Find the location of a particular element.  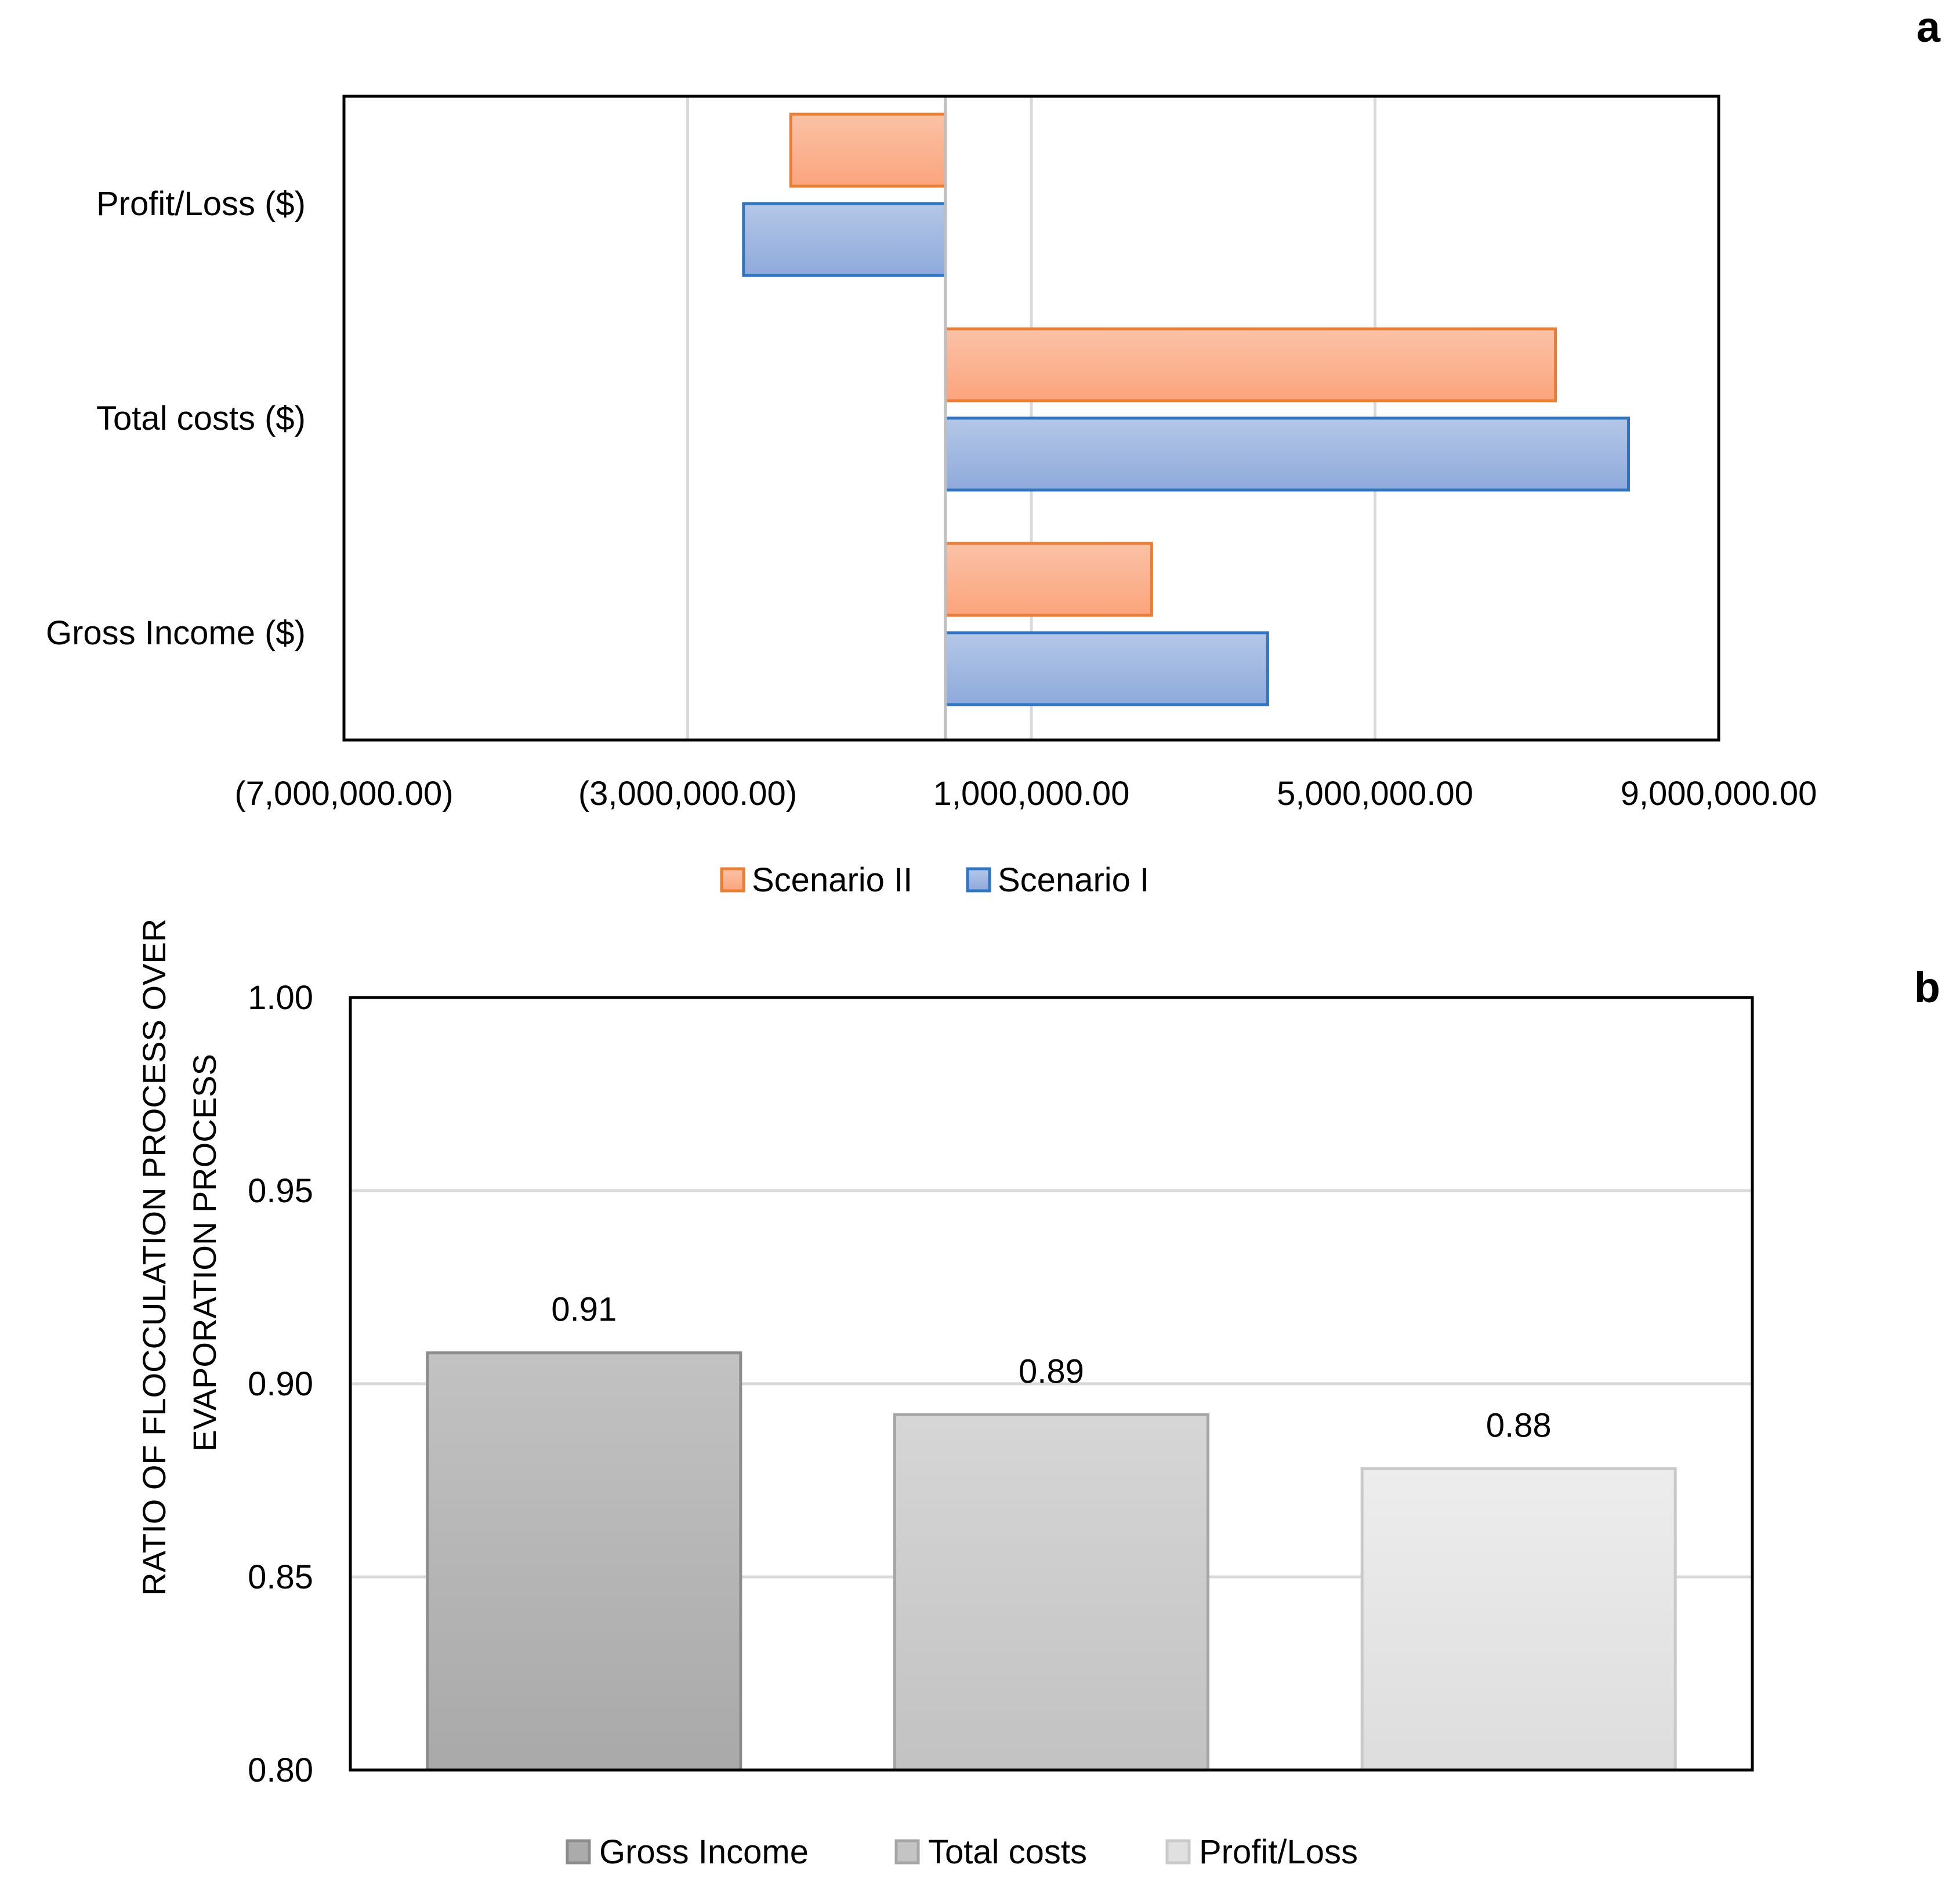

panel-a-legend: Scenario II Scenario I is located at coordinates (935, 880).